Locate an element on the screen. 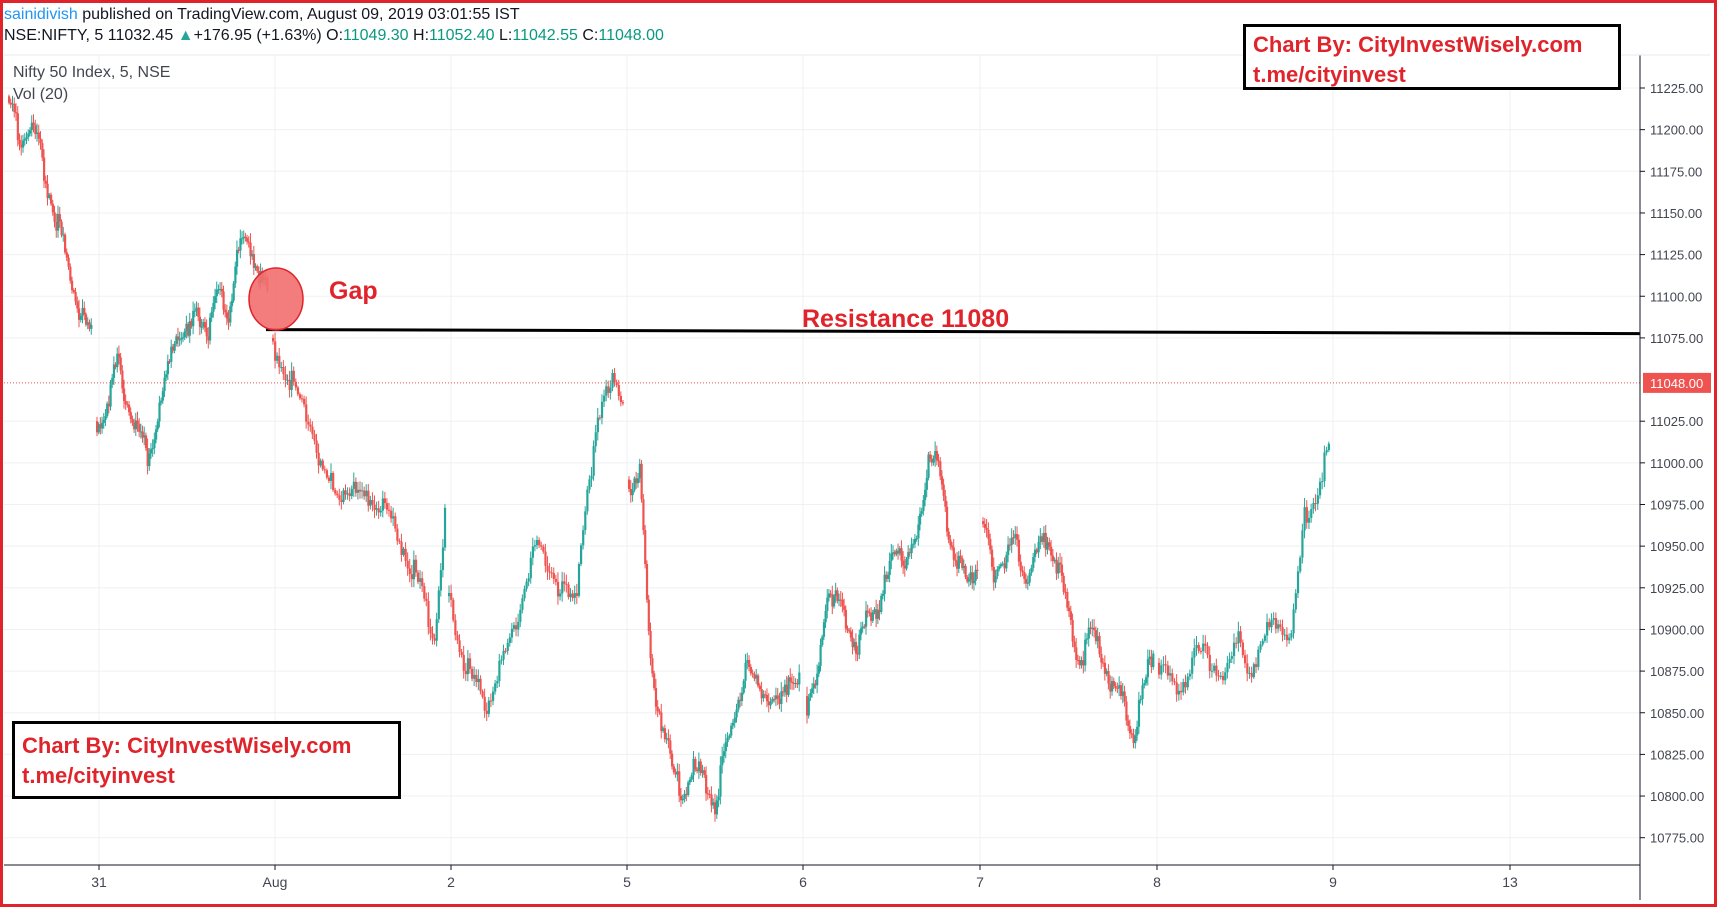 This screenshot has height=907, width=1717. brand-line-1: Chart By: CityInvestWisely.com is located at coordinates (1418, 44).